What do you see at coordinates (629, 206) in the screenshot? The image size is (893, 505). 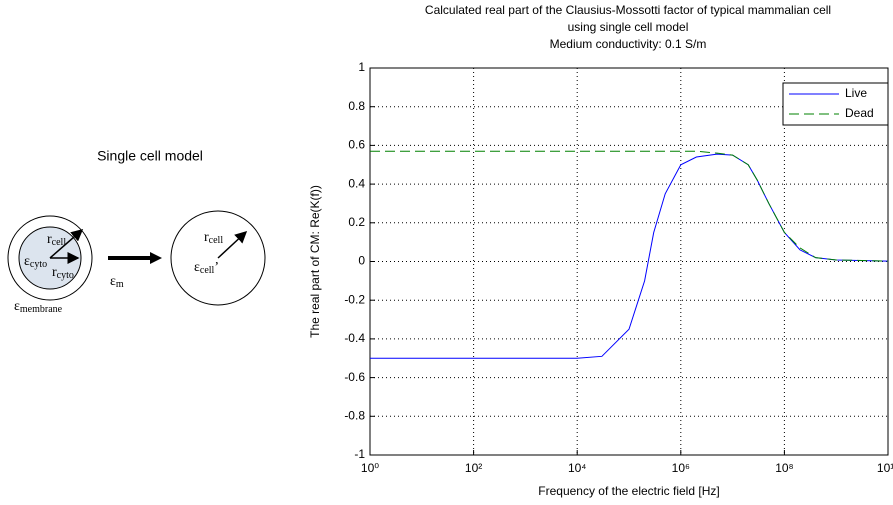 I see `series-line` at bounding box center [629, 206].